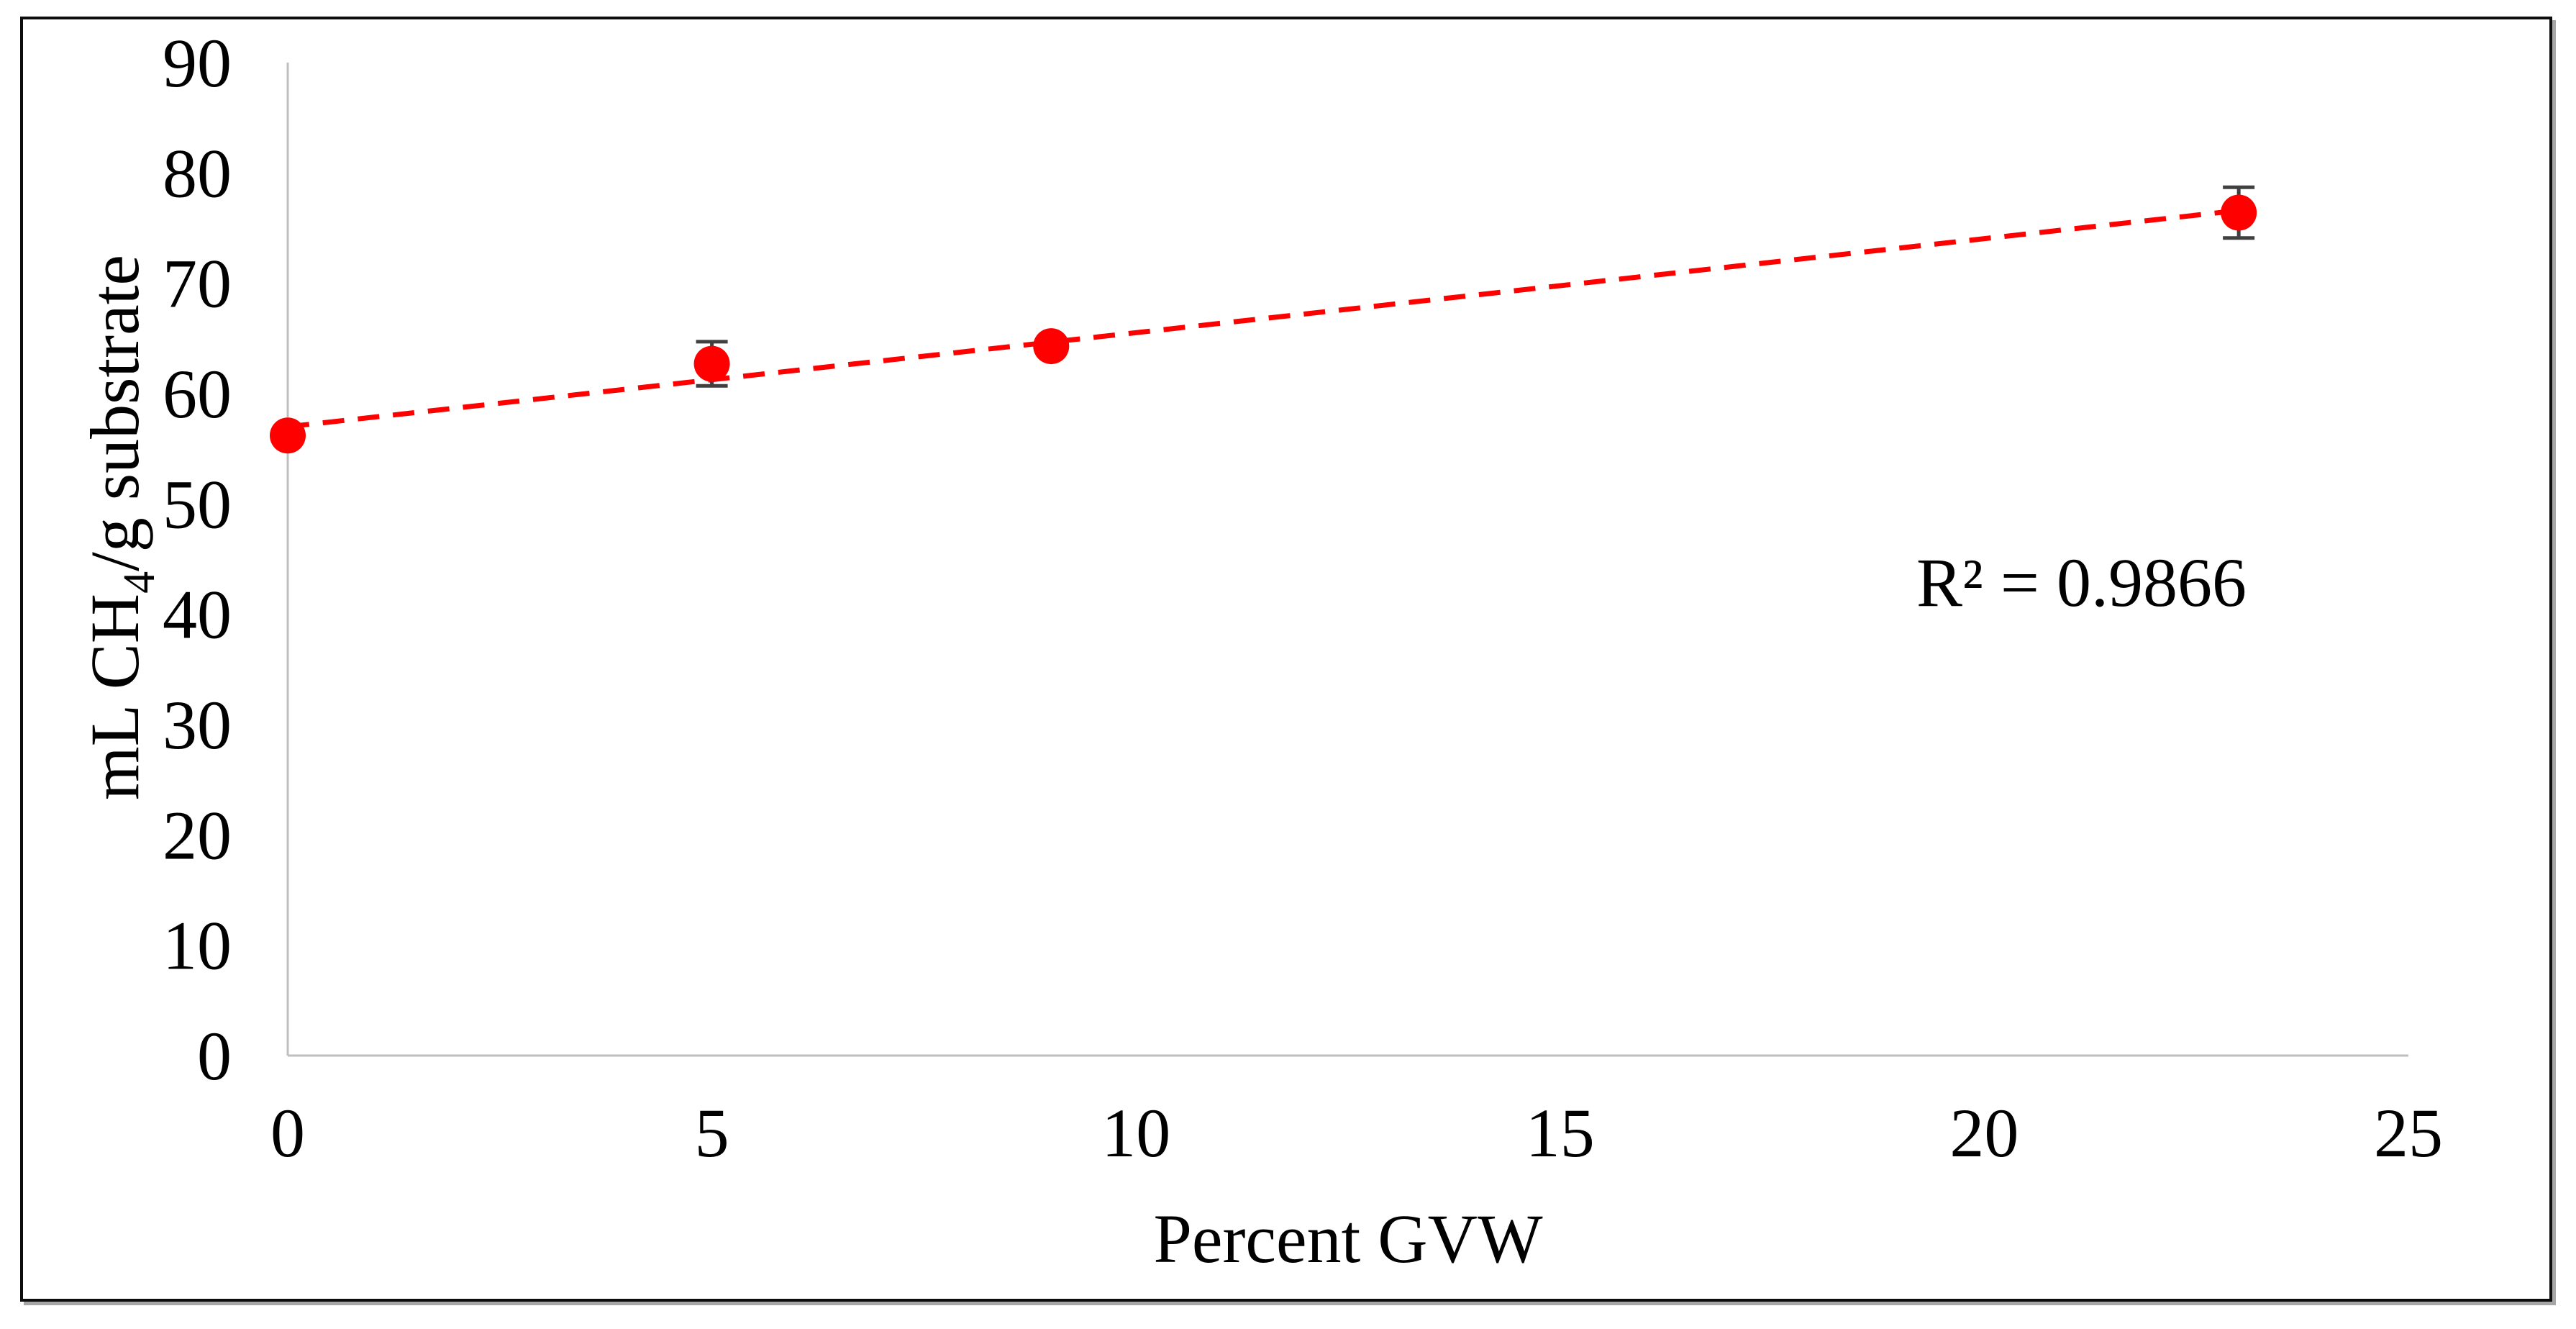 The image size is (2576, 1329). What do you see at coordinates (2081, 582) in the screenshot?
I see `r-squared-annotation: R² = 0.9866` at bounding box center [2081, 582].